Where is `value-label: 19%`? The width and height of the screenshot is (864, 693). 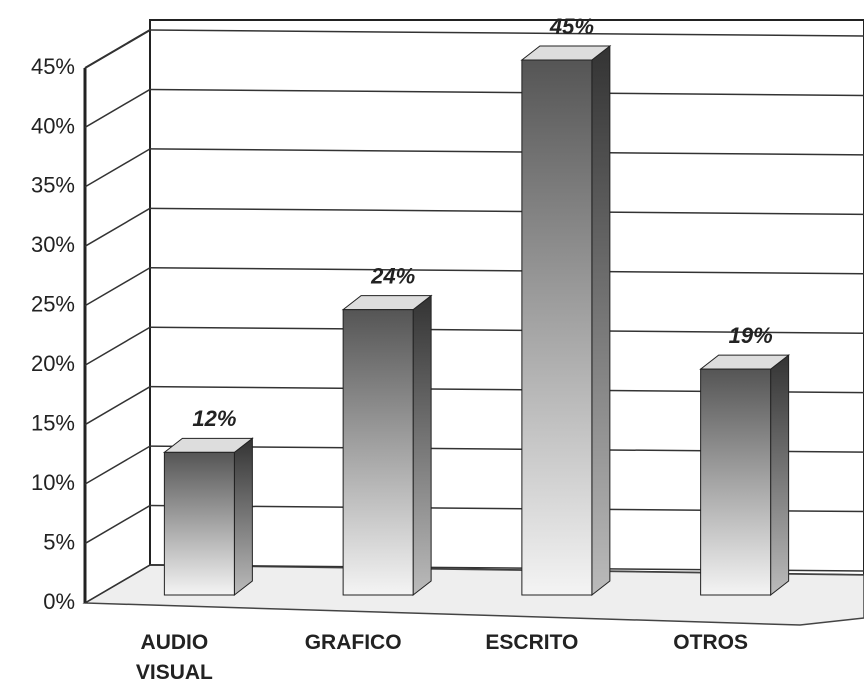
value-label: 19% is located at coordinates (751, 335).